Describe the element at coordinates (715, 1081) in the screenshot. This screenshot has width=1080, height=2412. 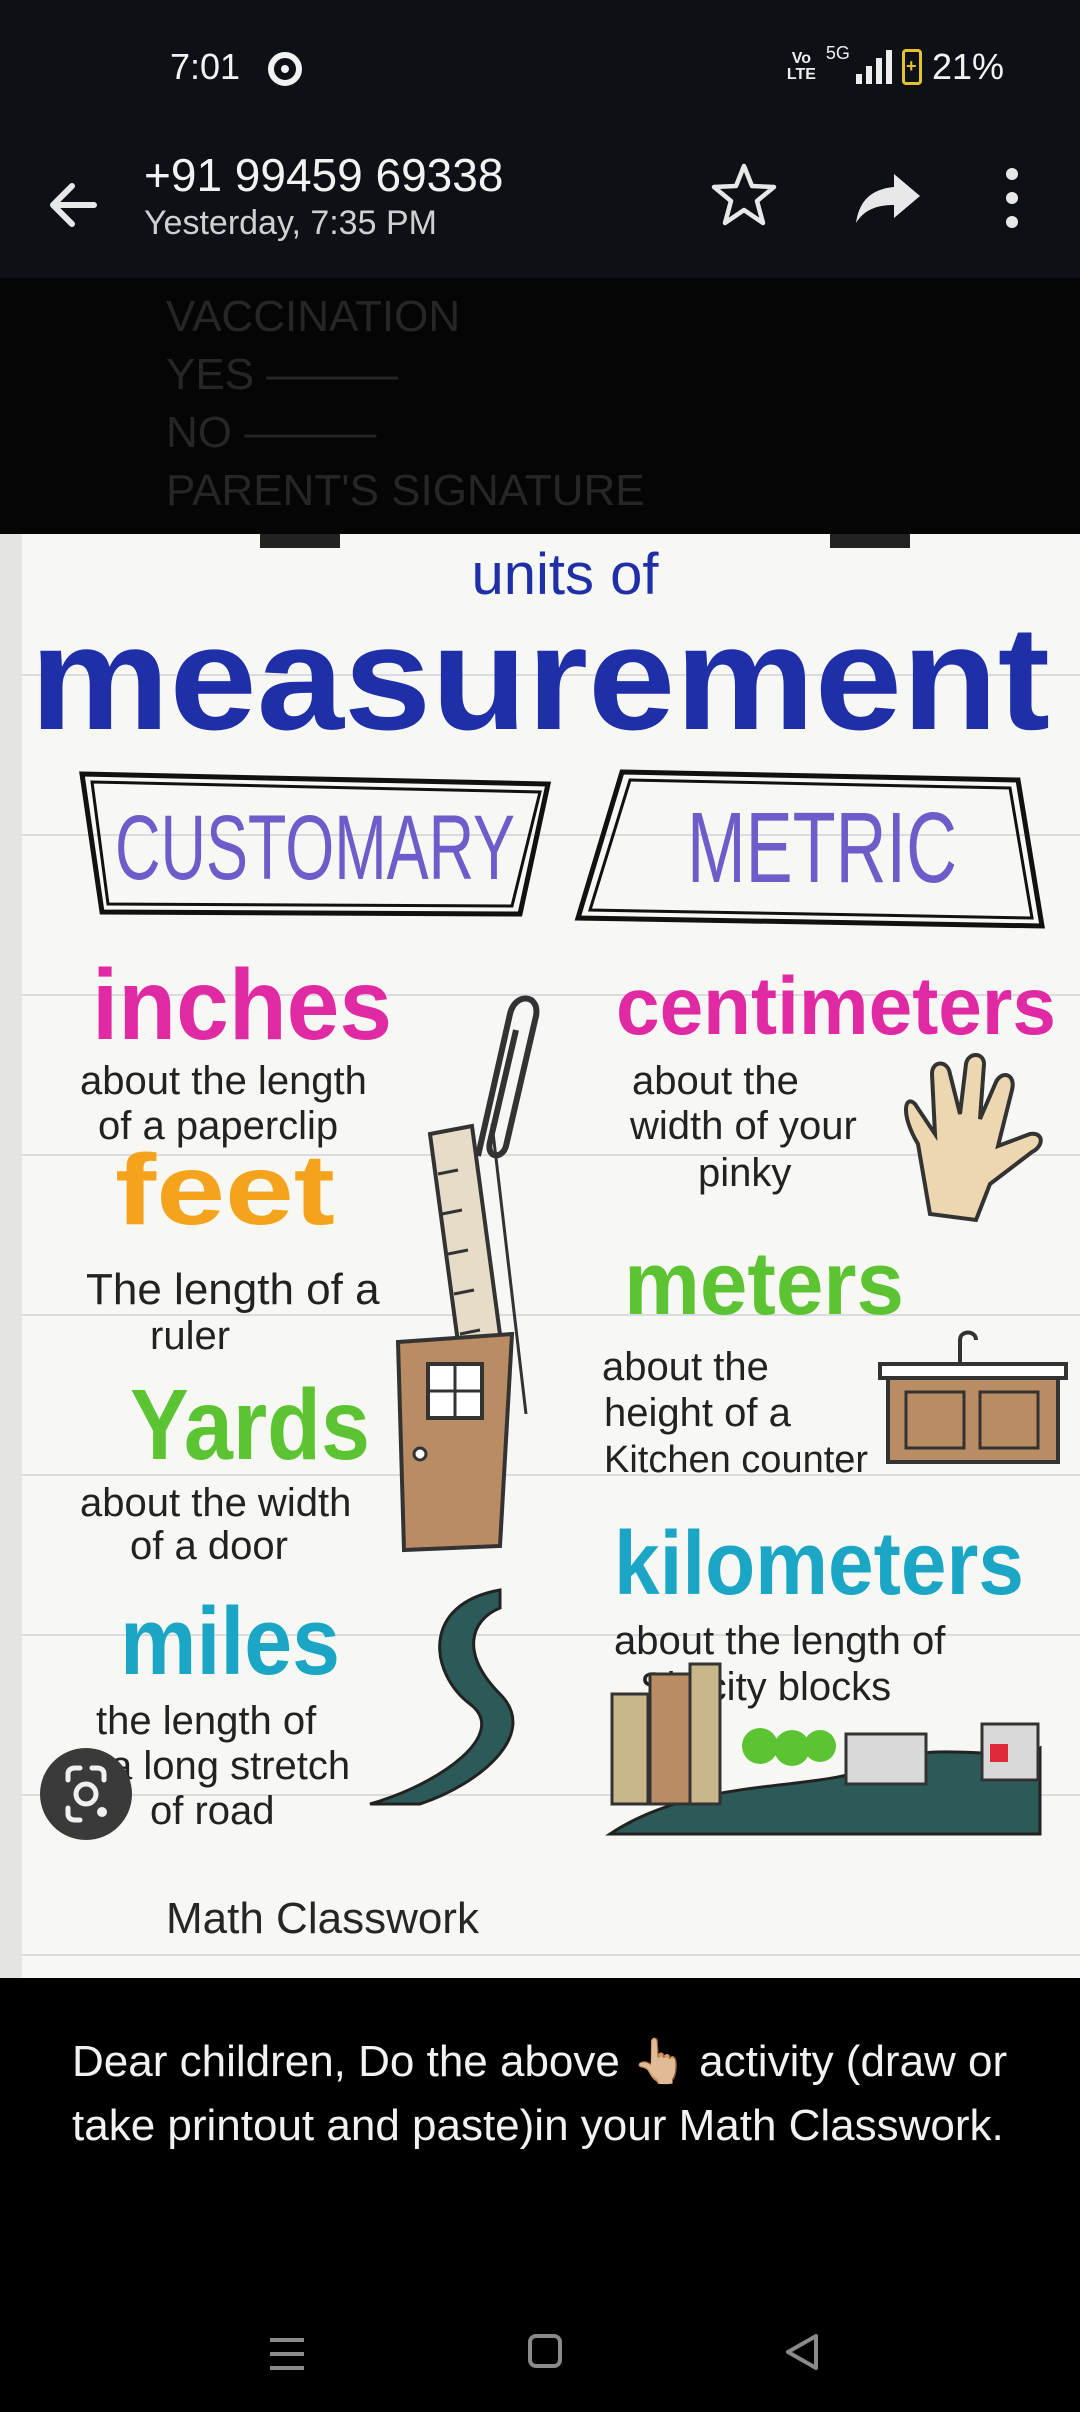
I see `centimeters-desc: about the` at that location.